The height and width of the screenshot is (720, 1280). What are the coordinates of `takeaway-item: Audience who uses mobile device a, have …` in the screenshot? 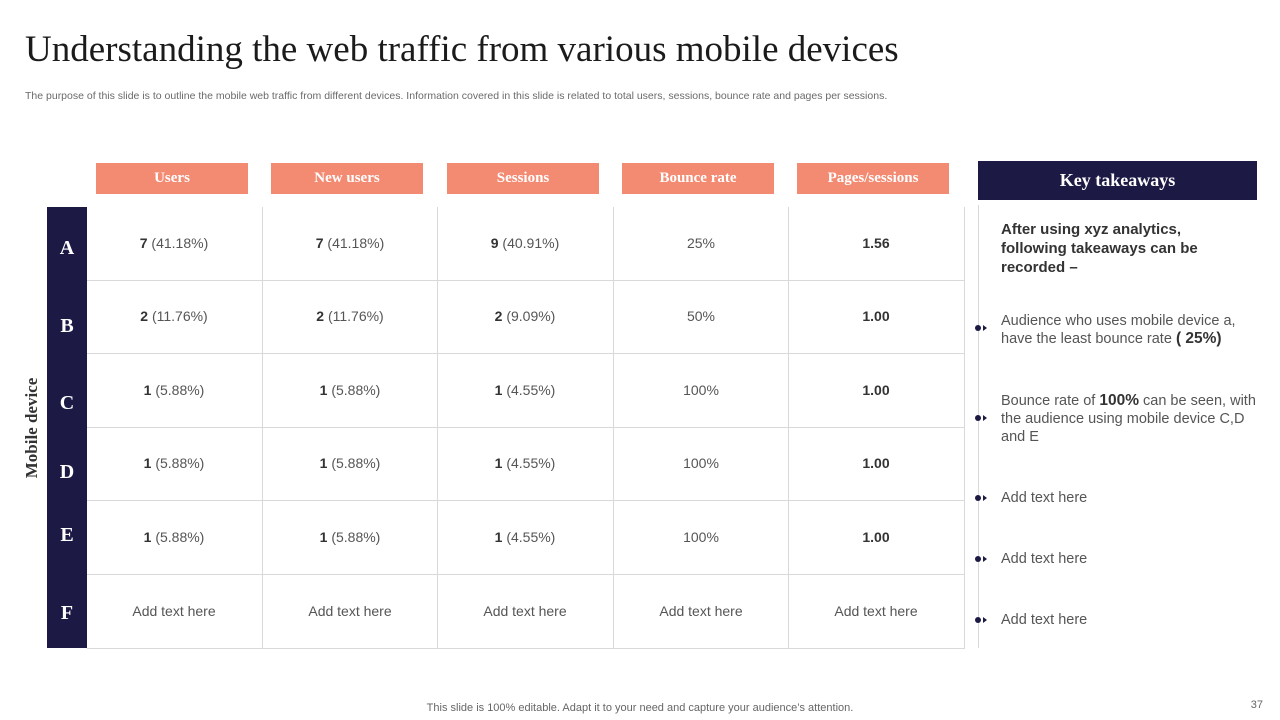 It's located at (1128, 330).